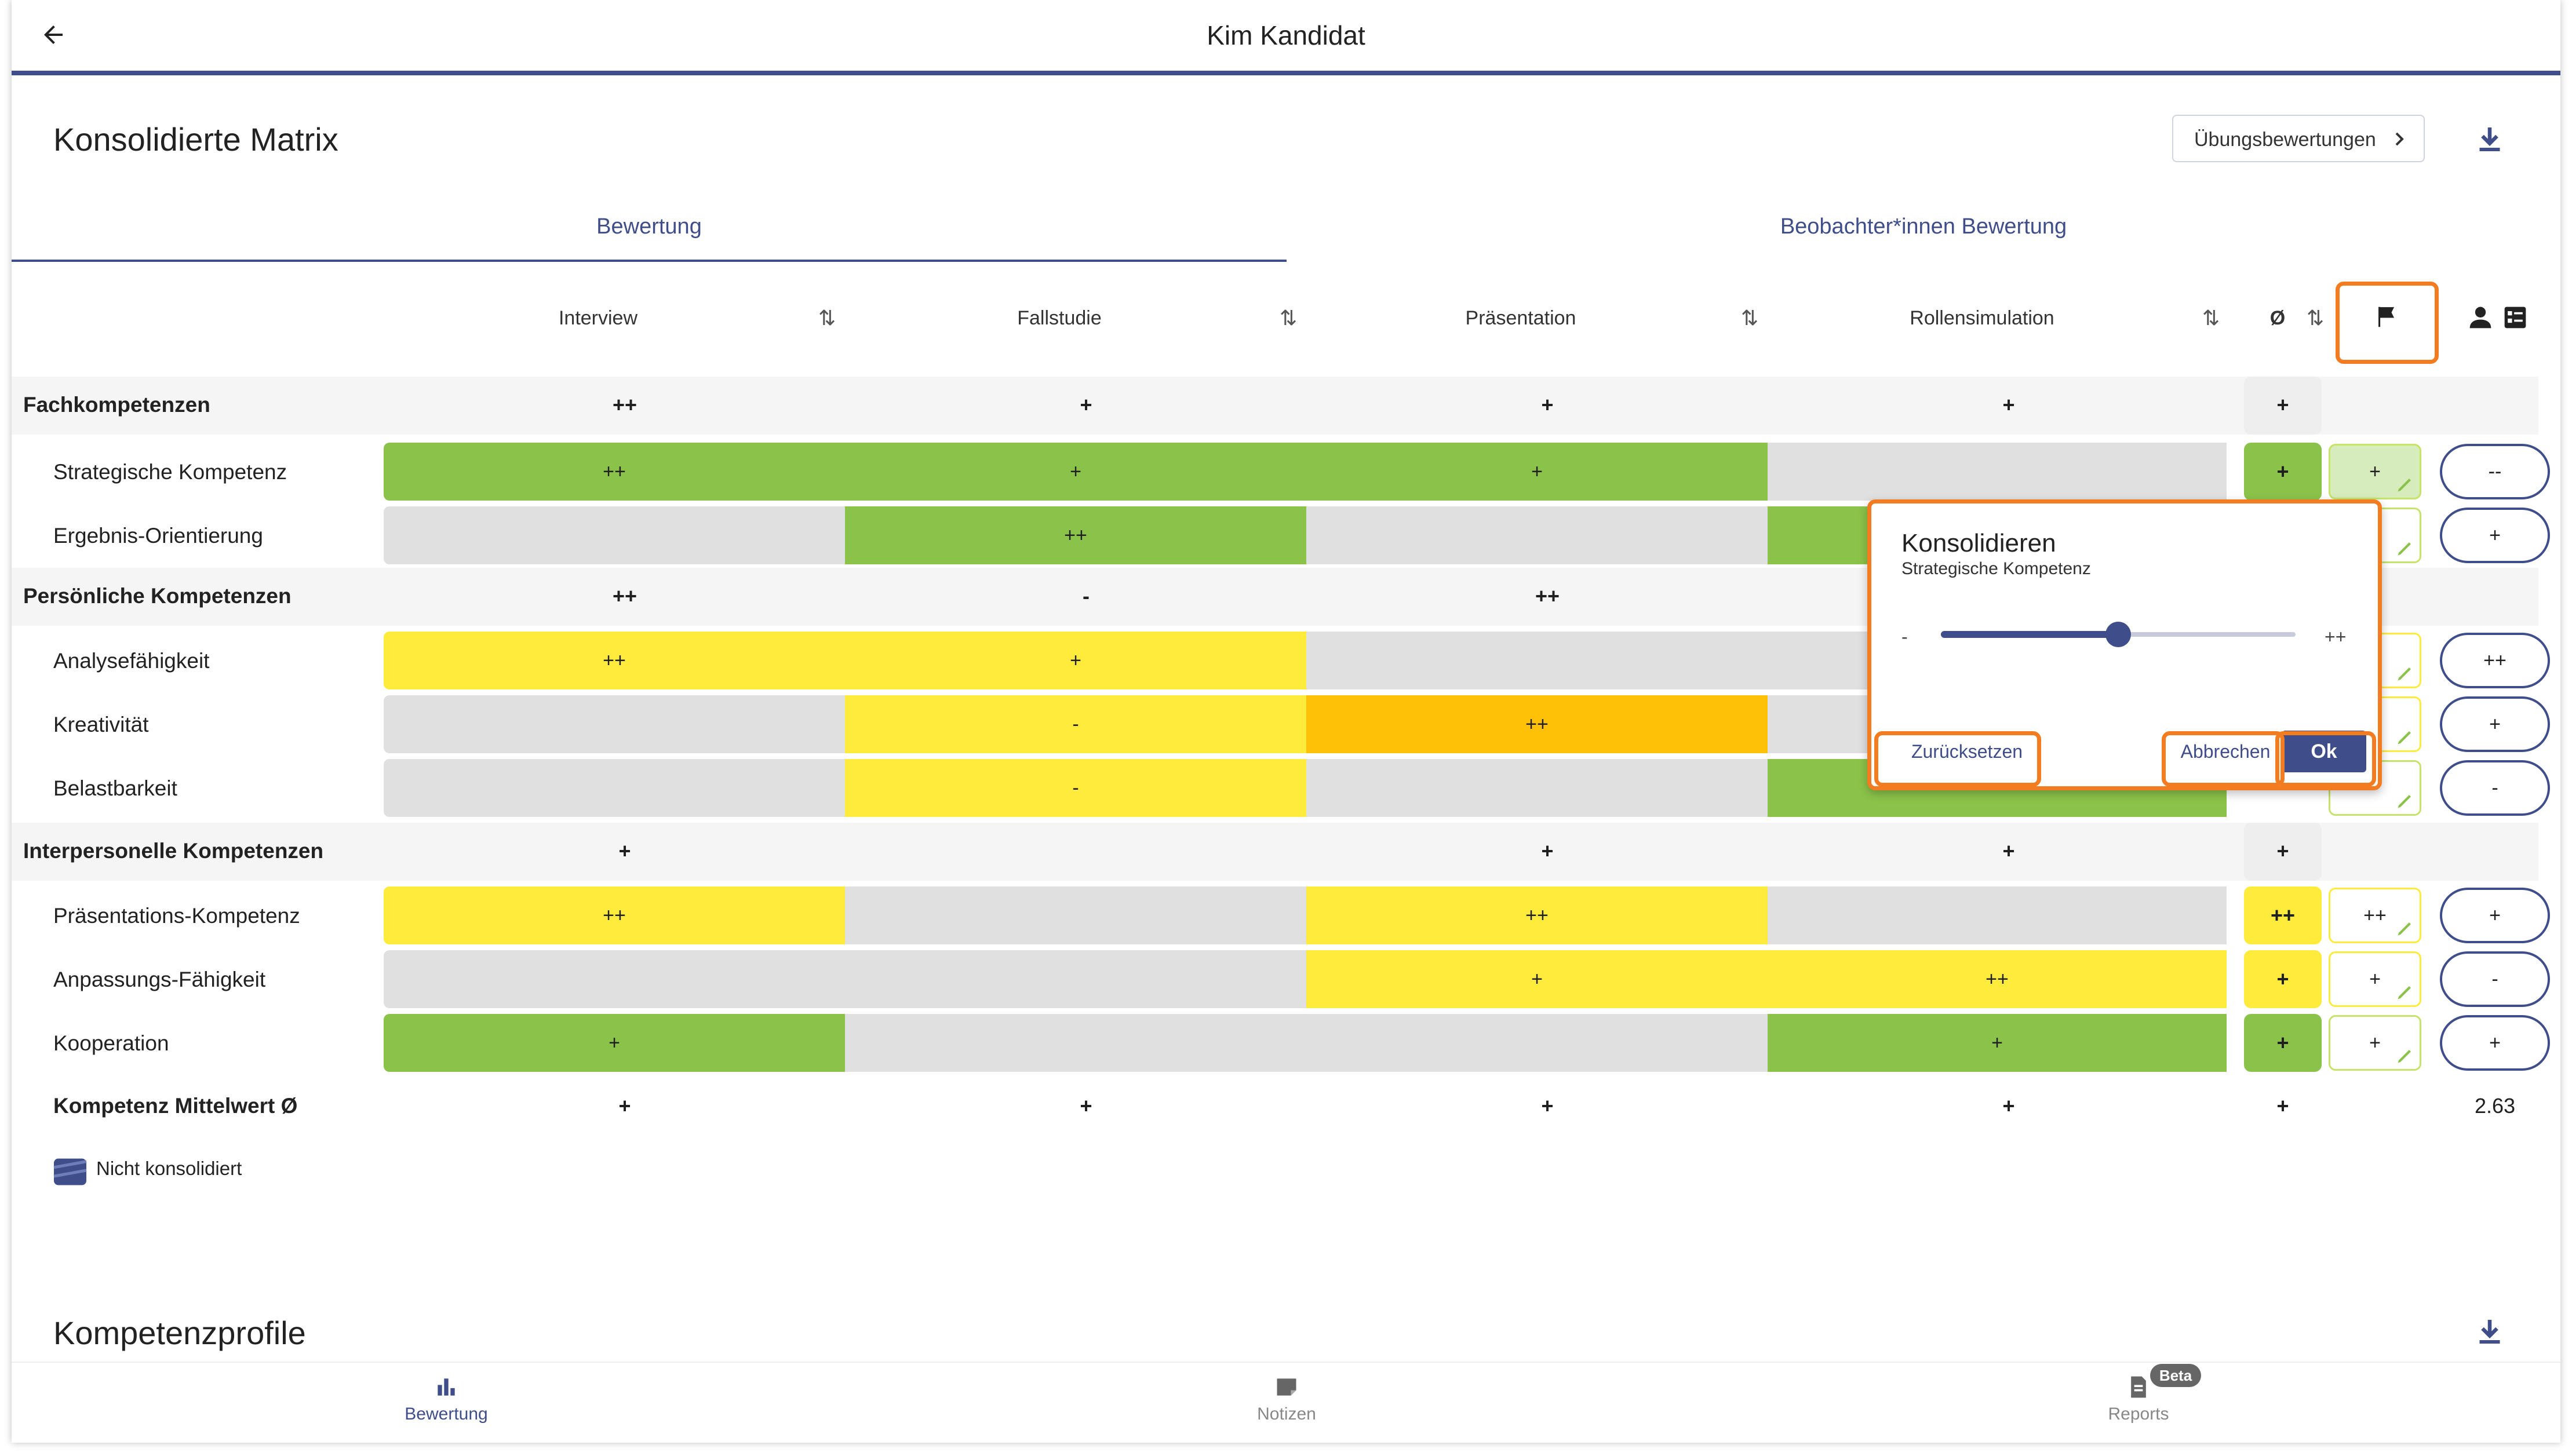 This screenshot has width=2572, height=1456. I want to click on dialog-subtitle: Strategische Kompetenz, so click(1996, 568).